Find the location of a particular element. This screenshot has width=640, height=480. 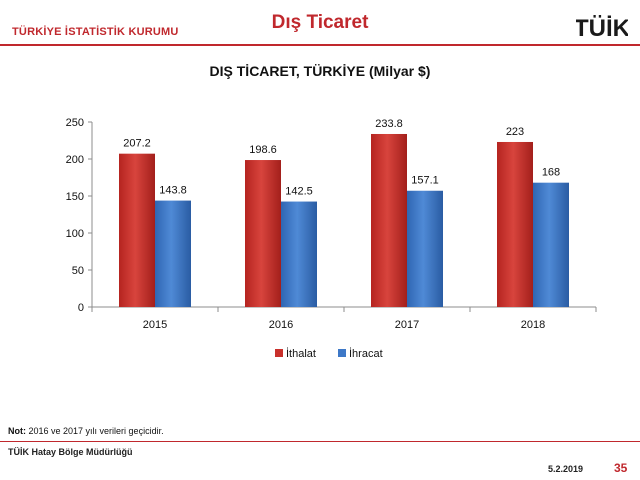

footnote-label: Not: is located at coordinates (17, 431).